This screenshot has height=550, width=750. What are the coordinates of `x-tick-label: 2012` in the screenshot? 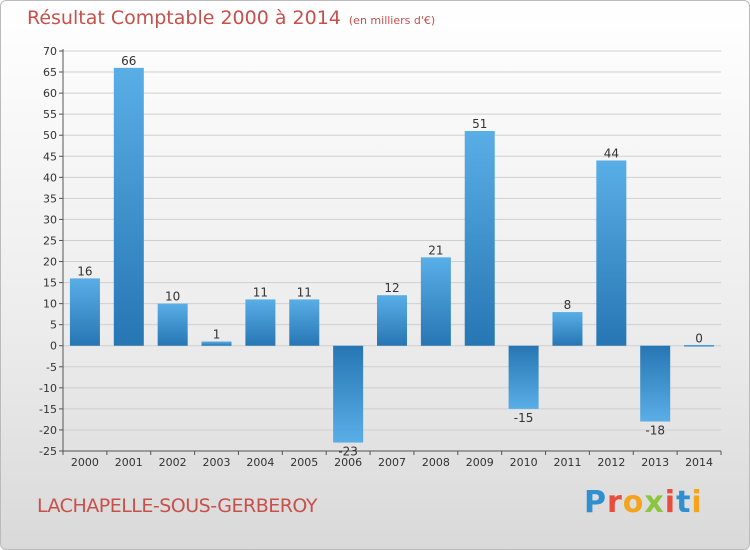 It's located at (611, 462).